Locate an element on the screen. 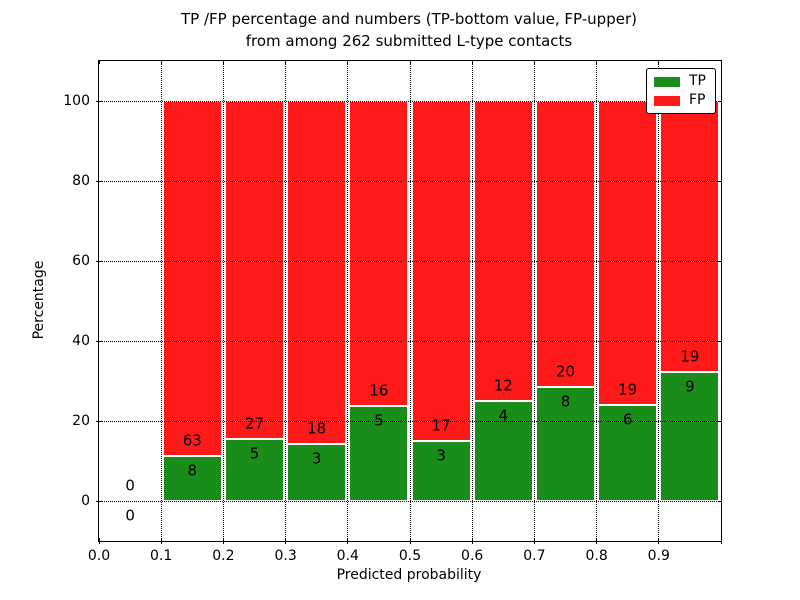 Image resolution: width=800 pixels, height=600 pixels. tp-count-label: 4 is located at coordinates (503, 415).